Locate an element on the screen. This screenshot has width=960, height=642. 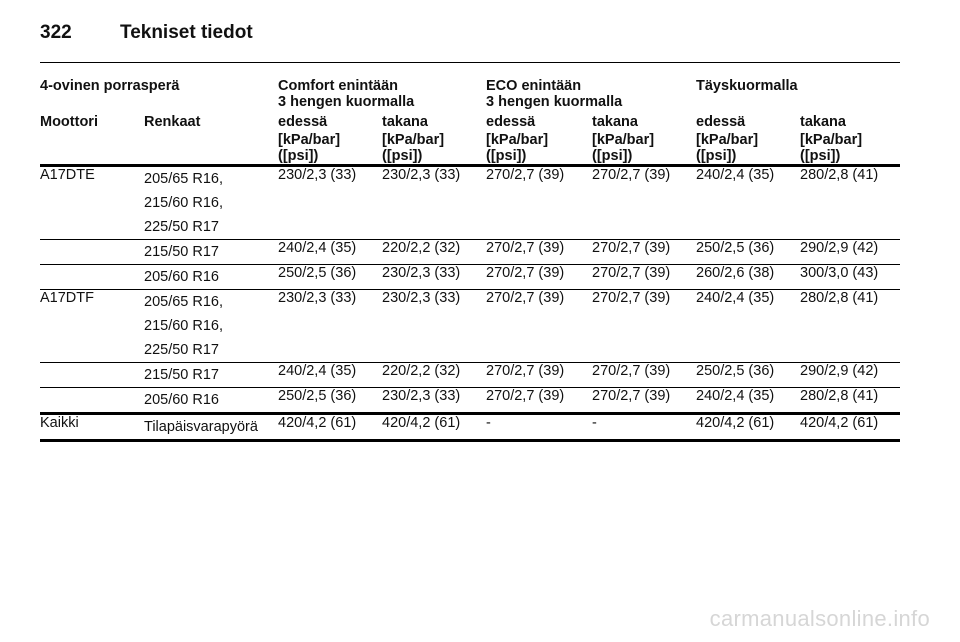
col-header-comfort-front: edessä is located at coordinates (303, 122).